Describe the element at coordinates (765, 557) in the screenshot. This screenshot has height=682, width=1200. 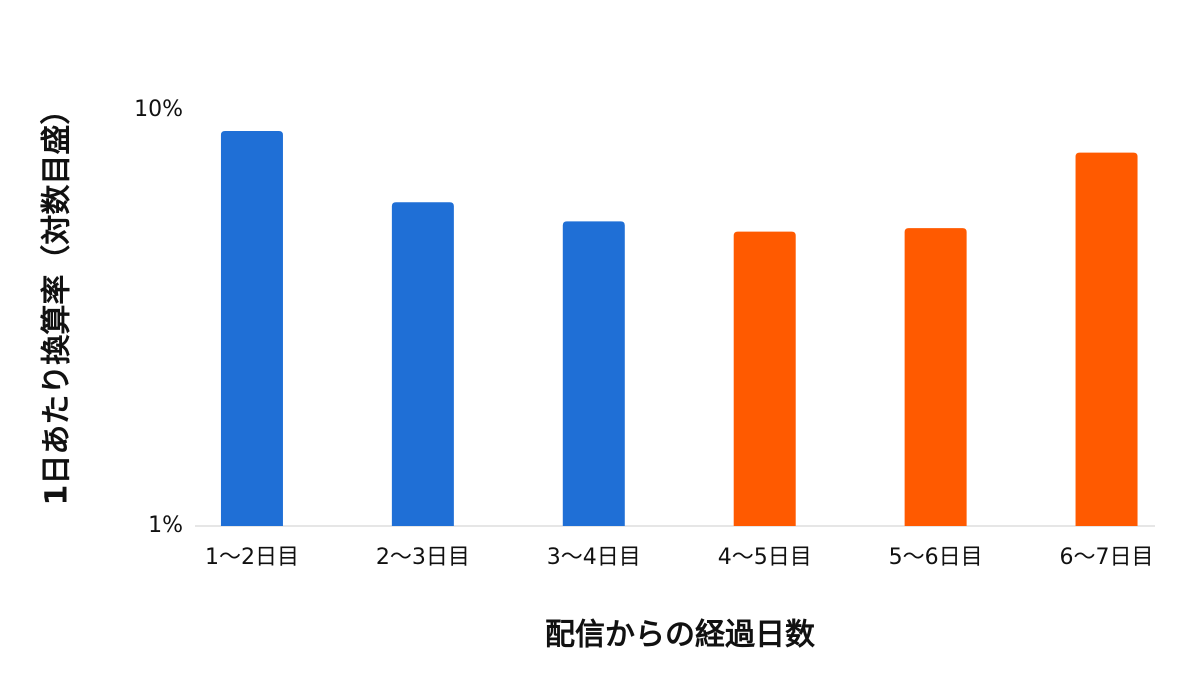
I see `x-tick-label: 4〜5日目` at that location.